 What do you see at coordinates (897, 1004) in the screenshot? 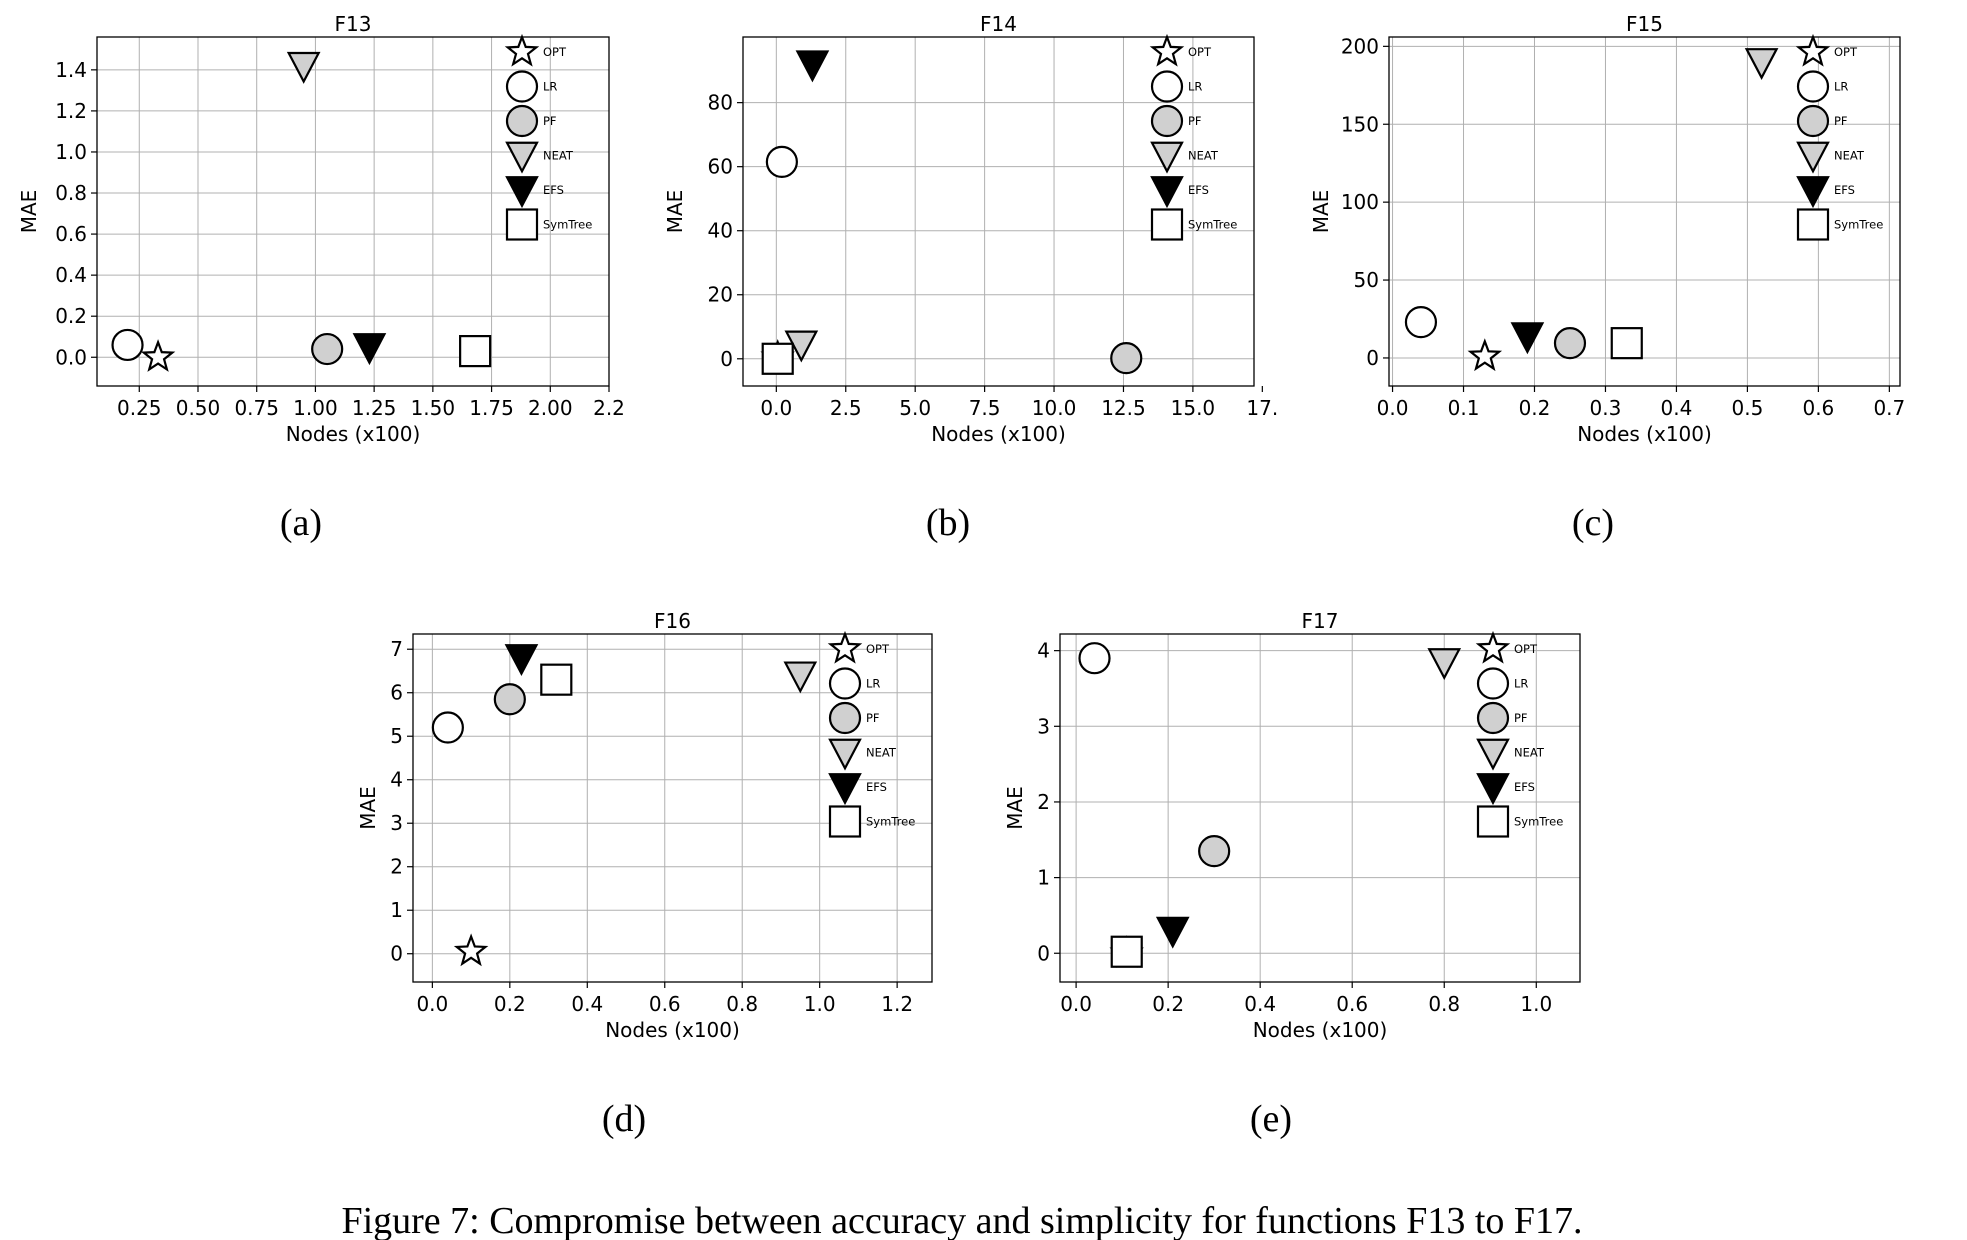
I see `x-tick-label: 1.2` at bounding box center [897, 1004].